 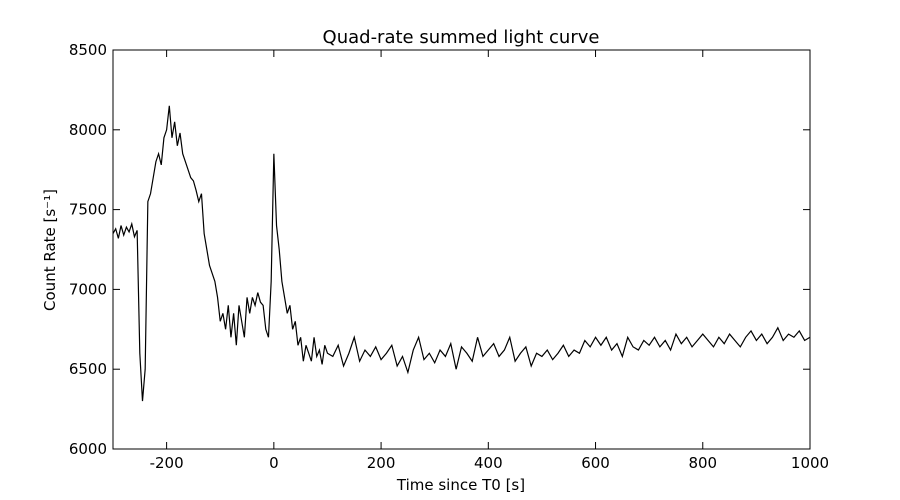 I want to click on x-tick-label: 200, so click(x=381, y=463).